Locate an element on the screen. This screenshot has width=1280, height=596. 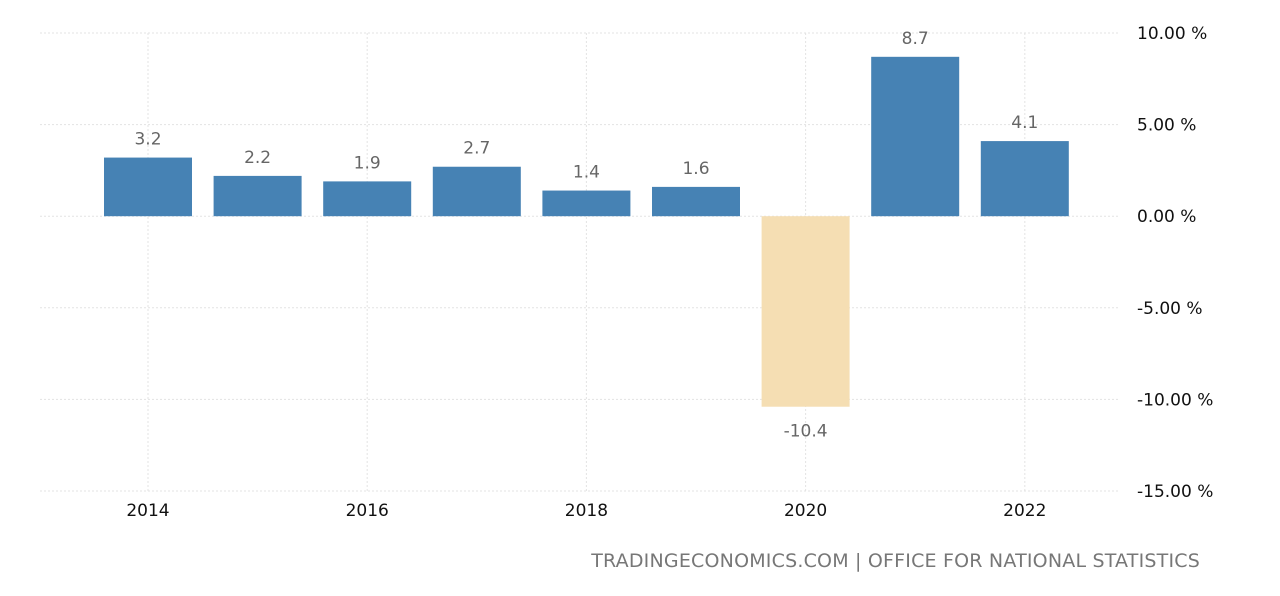
data-label-2019: 1.6 is located at coordinates (695, 169).